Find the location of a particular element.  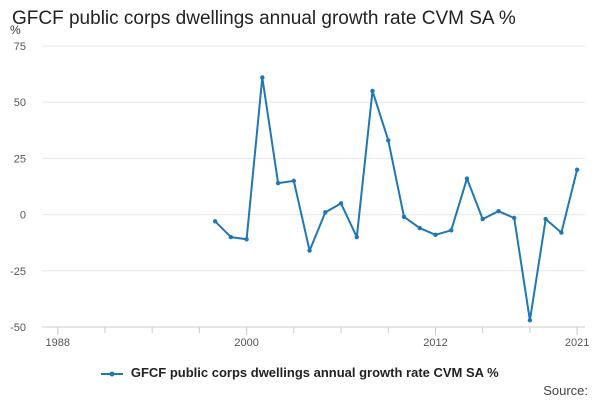

x-tick-label: 2012 is located at coordinates (435, 343).